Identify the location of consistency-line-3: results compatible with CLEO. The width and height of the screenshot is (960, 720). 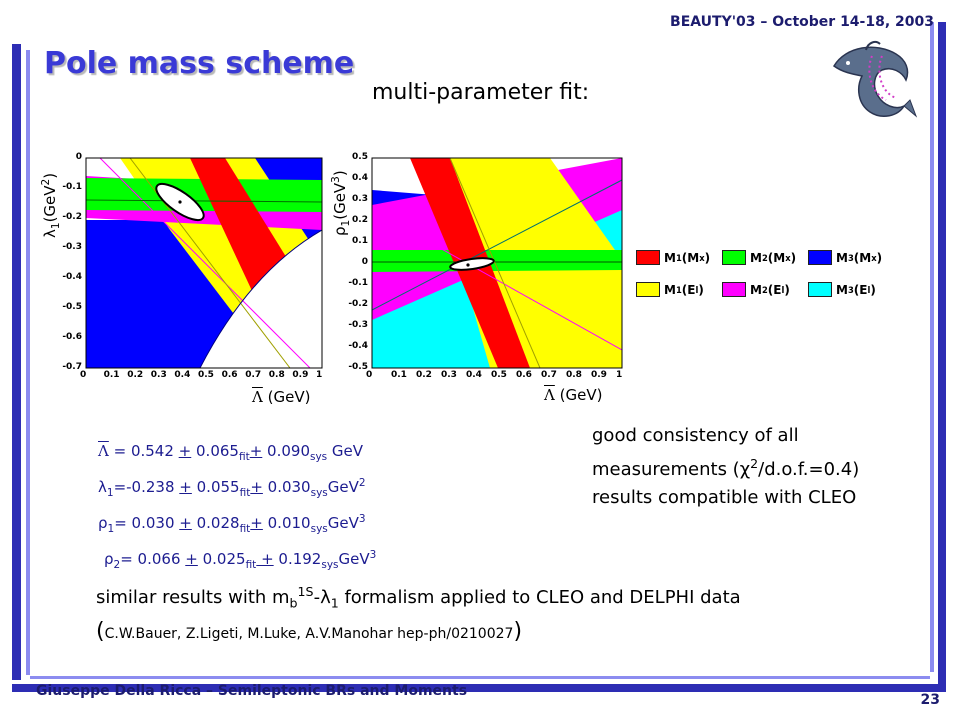
(724, 497).